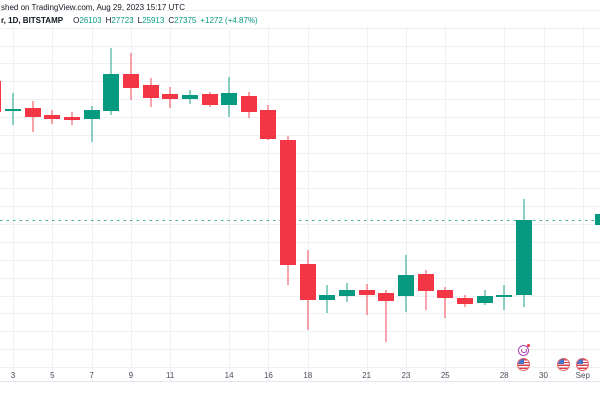 The height and width of the screenshot is (400, 600). I want to click on current-price-line, so click(300, 220).